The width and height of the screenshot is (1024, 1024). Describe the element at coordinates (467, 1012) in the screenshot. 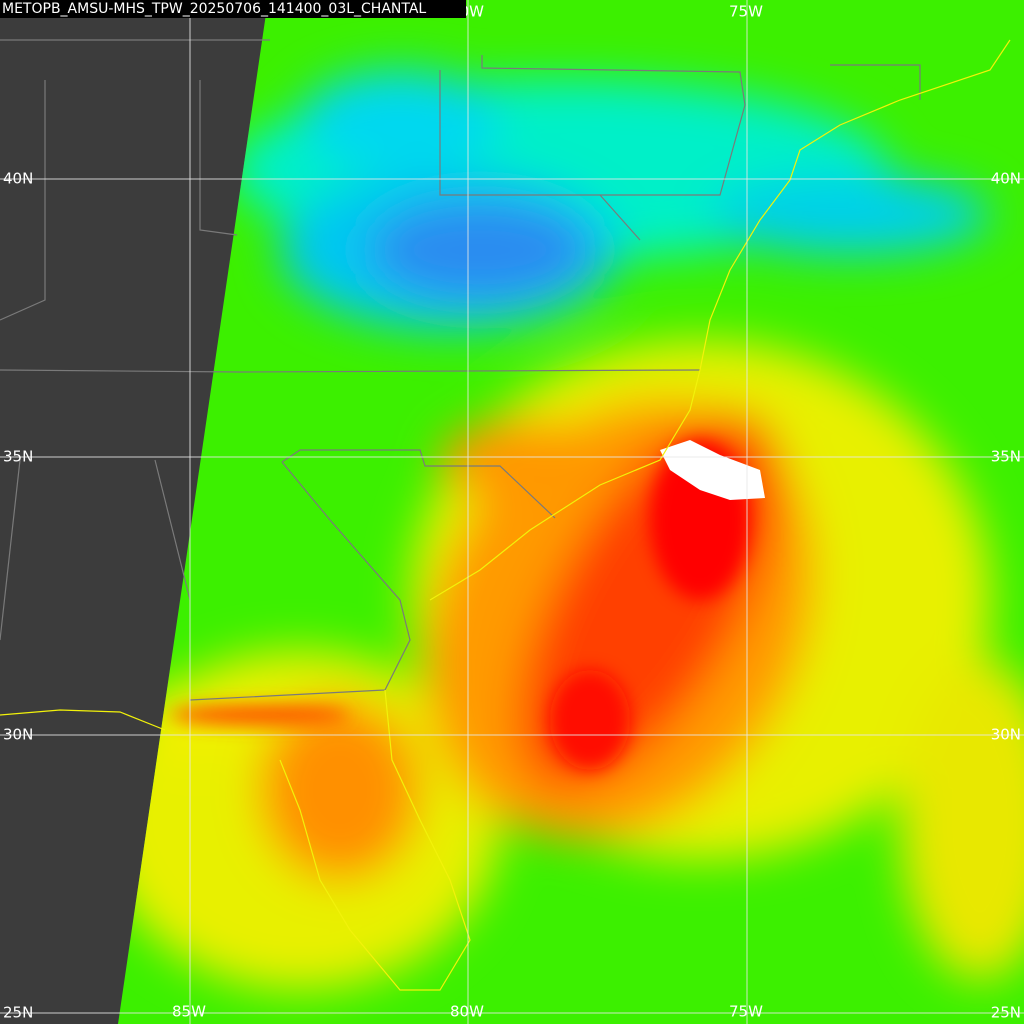

I see `longitude-label: 80W` at that location.